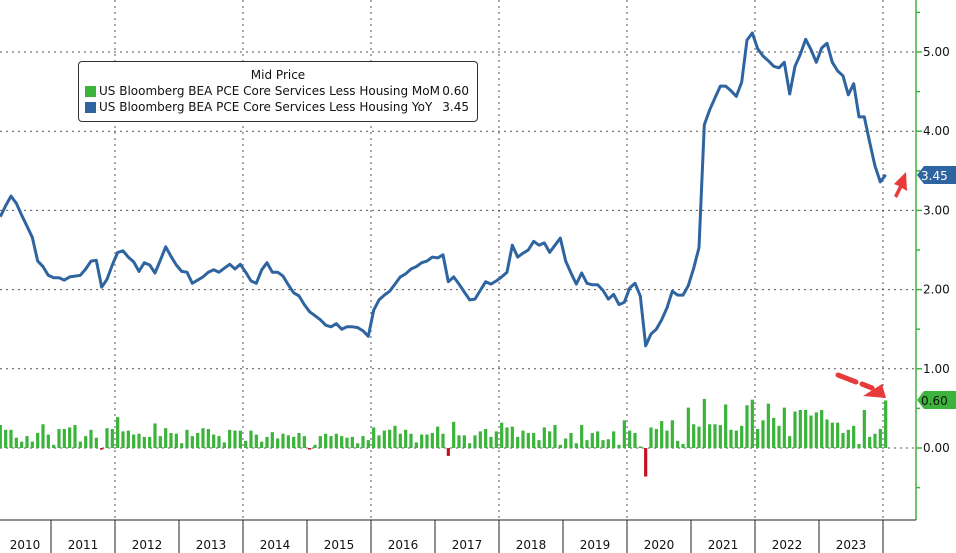 This screenshot has width=956, height=553. What do you see at coordinates (936, 250) in the screenshot?
I see `y-axis-labels: 5.00 4.00 3.00 2.00 1.00 0.00` at bounding box center [936, 250].